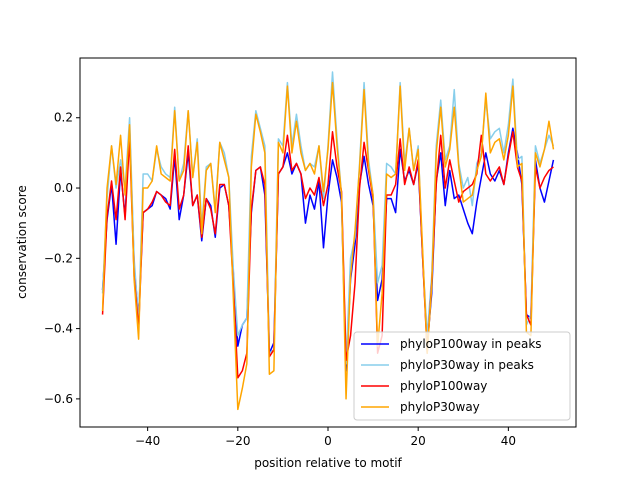 This screenshot has height=480, width=640. I want to click on y-tick-label: 0.0, so click(63, 188).